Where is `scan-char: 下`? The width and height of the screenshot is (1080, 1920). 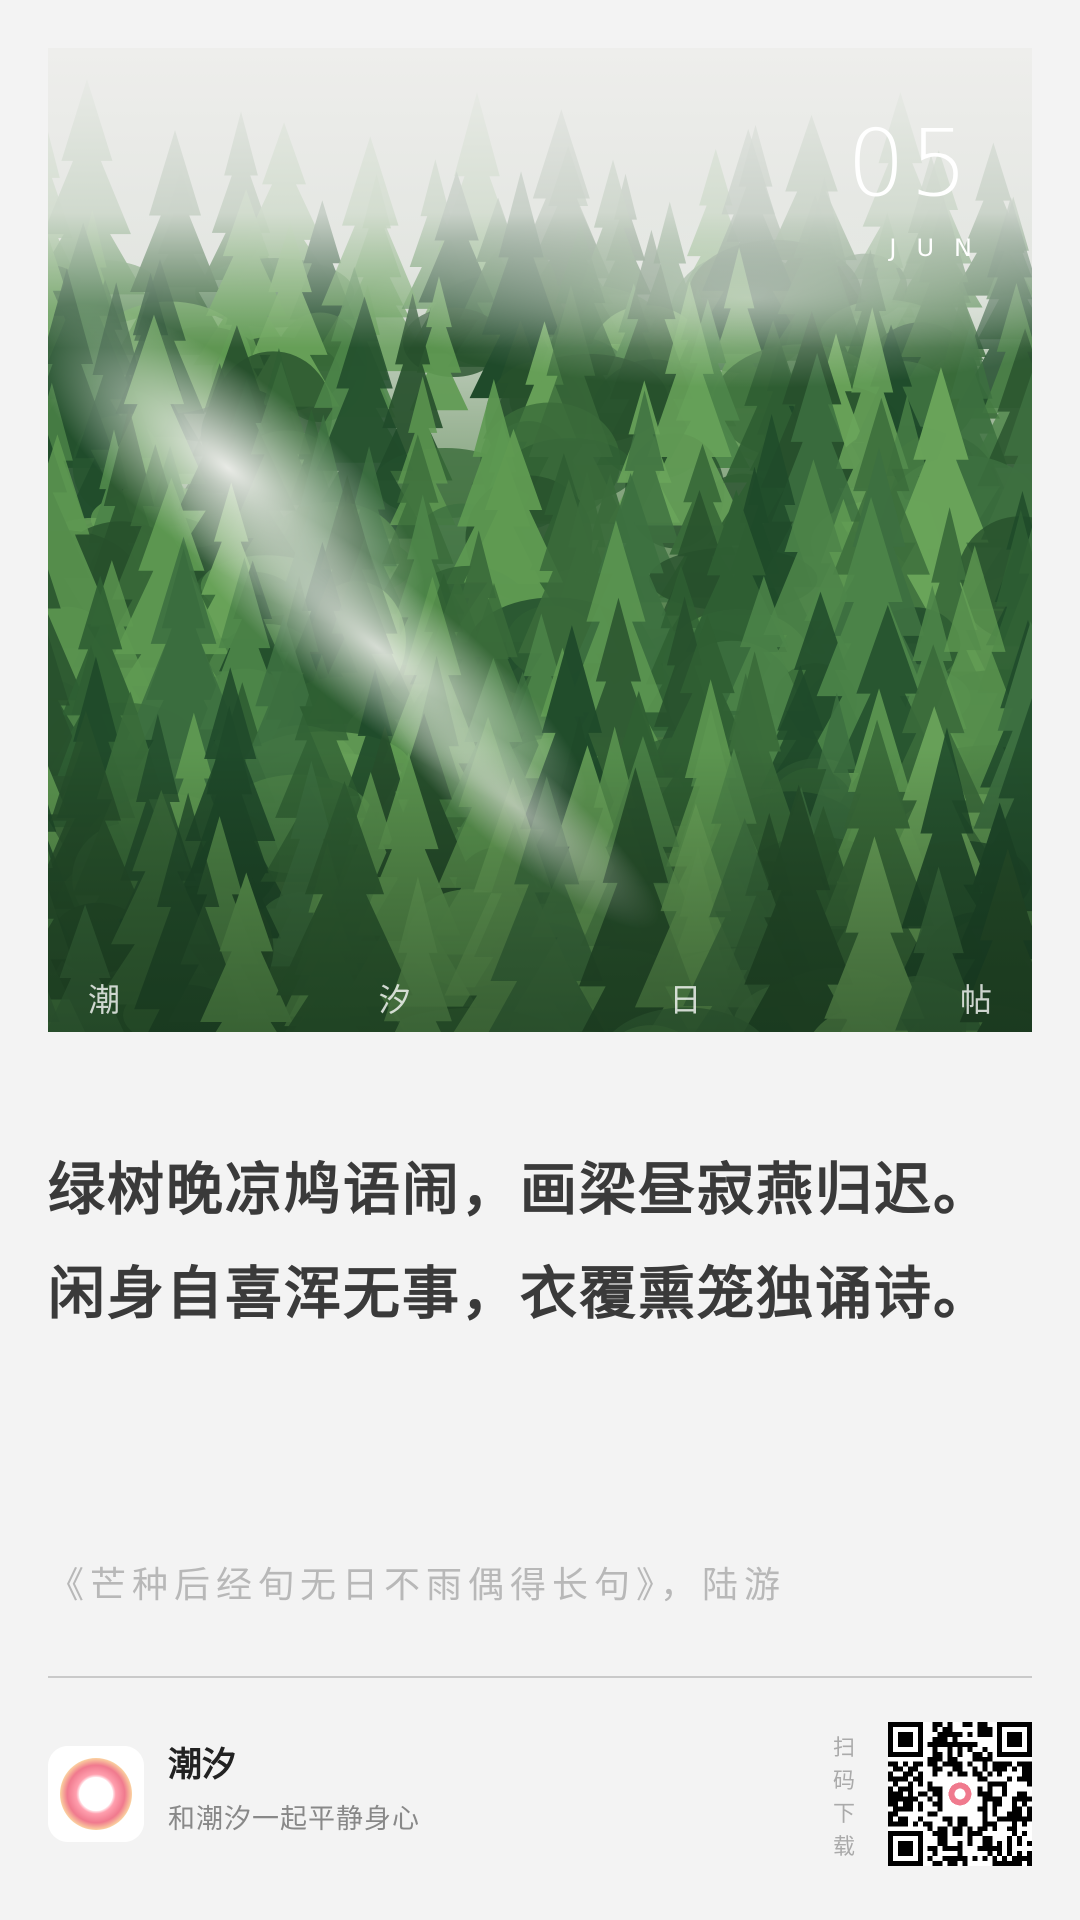 scan-char: 下 is located at coordinates (843, 1814).